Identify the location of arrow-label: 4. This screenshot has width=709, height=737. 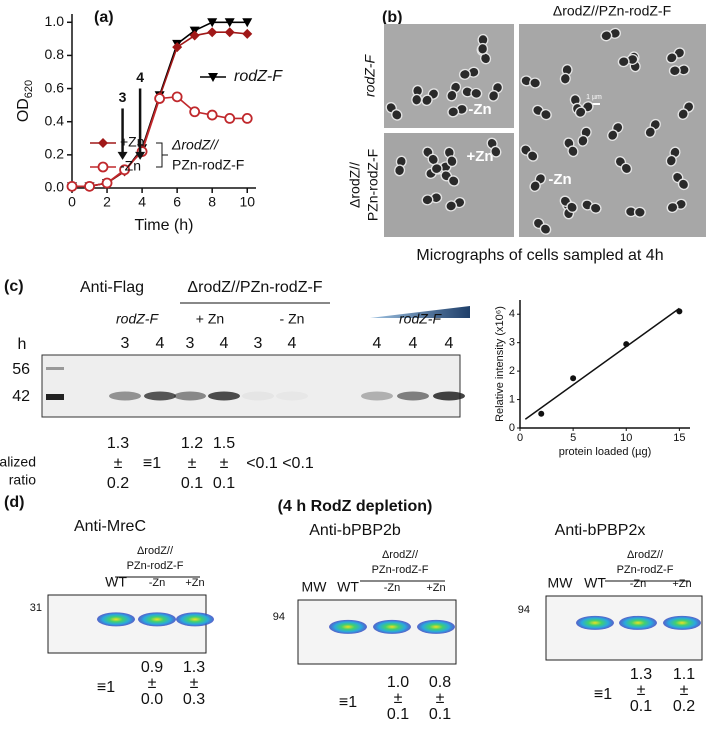
(140, 77).